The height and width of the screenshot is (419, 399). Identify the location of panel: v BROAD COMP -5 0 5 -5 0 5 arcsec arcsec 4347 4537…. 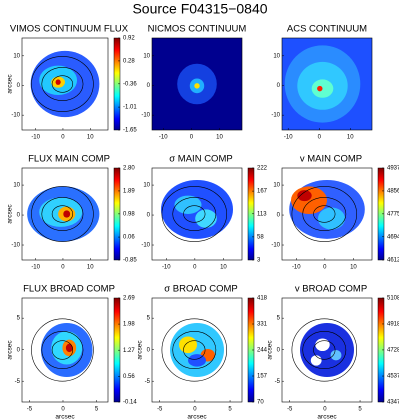
(333, 351).